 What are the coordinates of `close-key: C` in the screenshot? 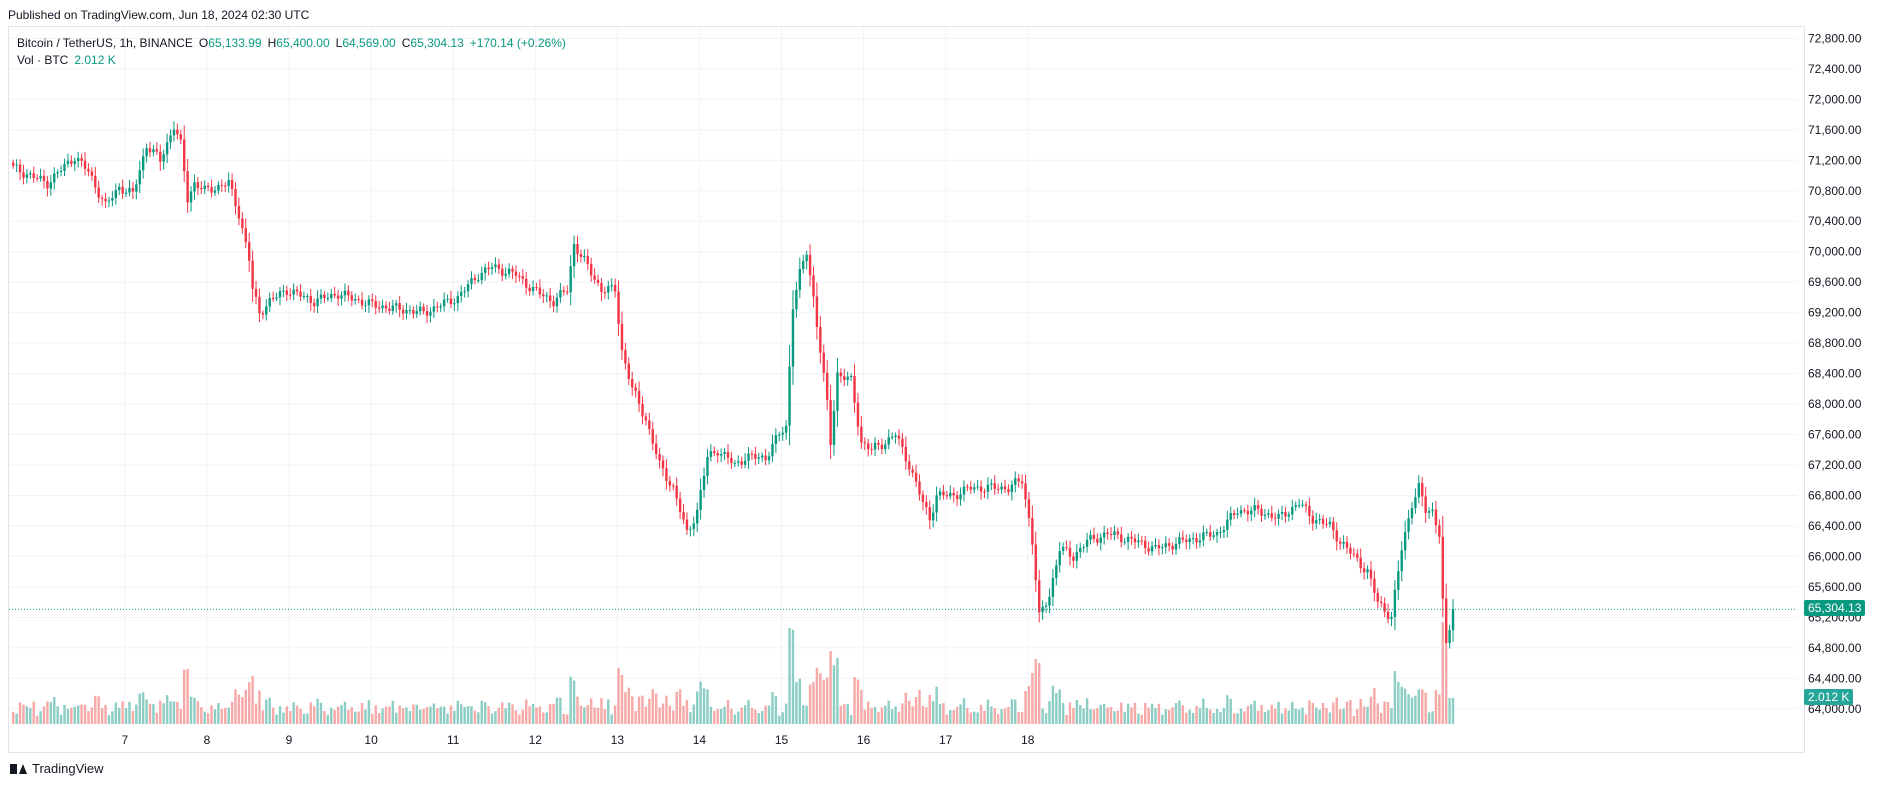 It's located at (406, 43).